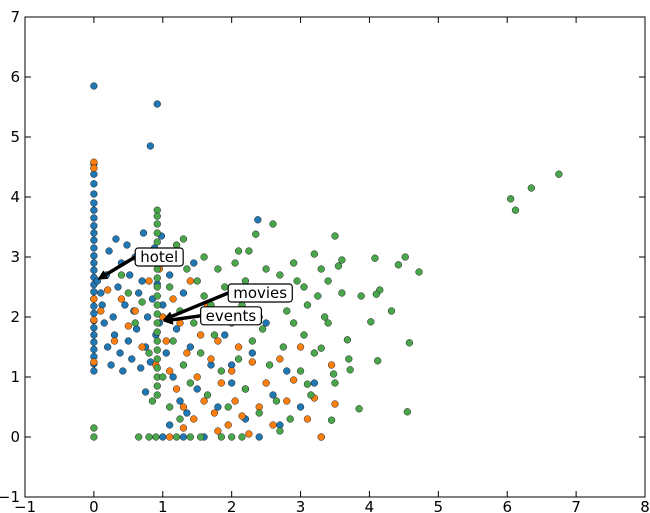 This screenshot has width=650, height=513. Describe the element at coordinates (507, 505) in the screenshot. I see `x-tick-label: 6` at that location.